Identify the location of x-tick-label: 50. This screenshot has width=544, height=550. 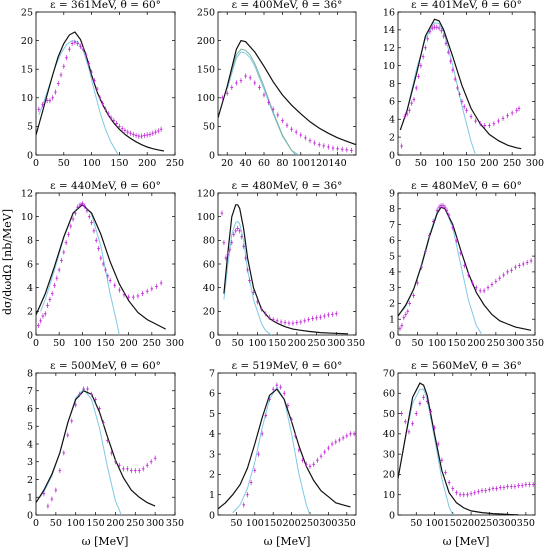
(236, 523).